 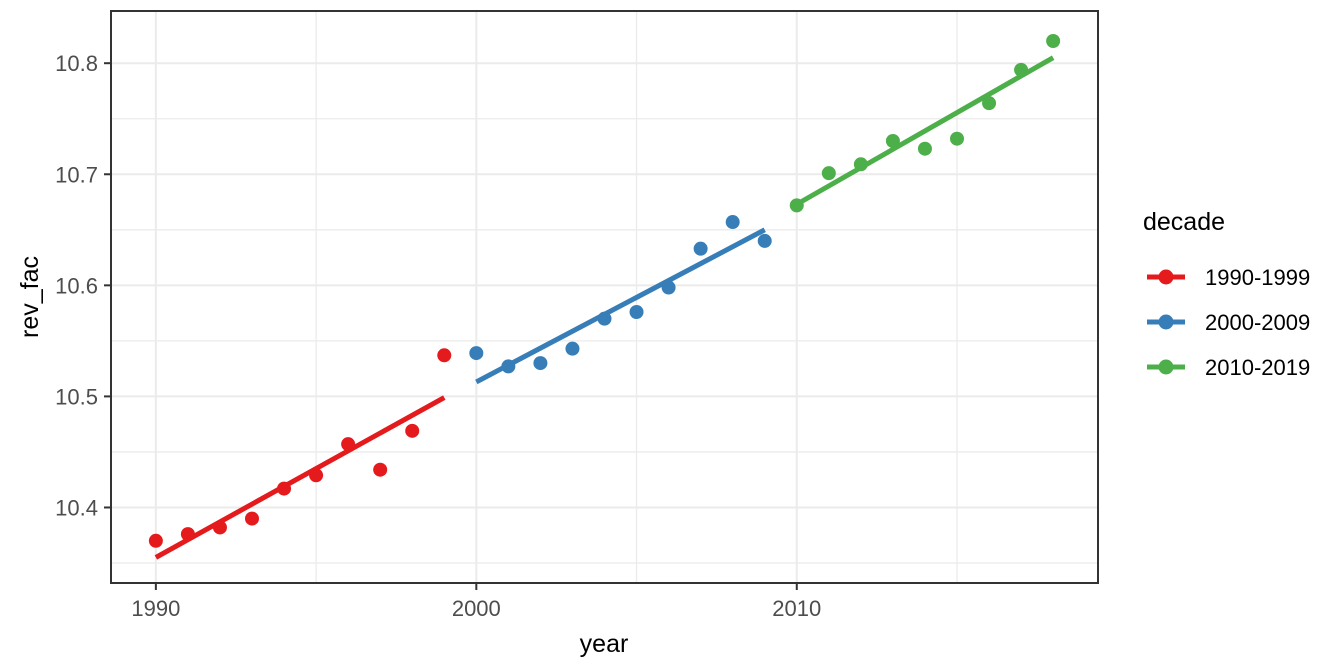 What do you see at coordinates (155, 608) in the screenshot?
I see `x-tick-label: 1990` at bounding box center [155, 608].